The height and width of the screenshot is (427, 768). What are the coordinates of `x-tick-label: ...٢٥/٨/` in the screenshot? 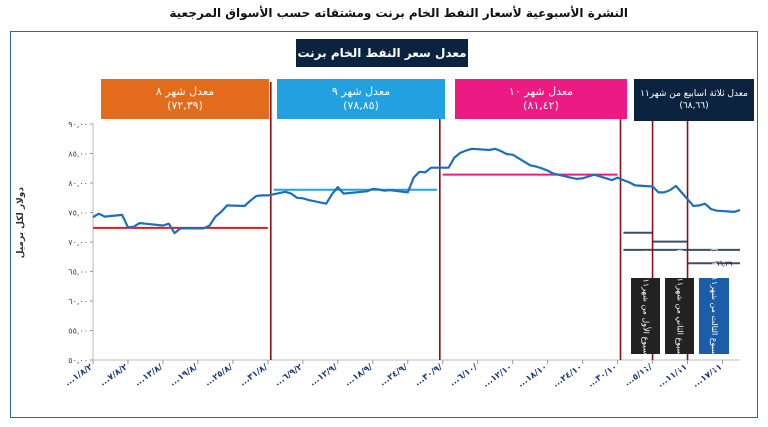 It's located at (219, 375).